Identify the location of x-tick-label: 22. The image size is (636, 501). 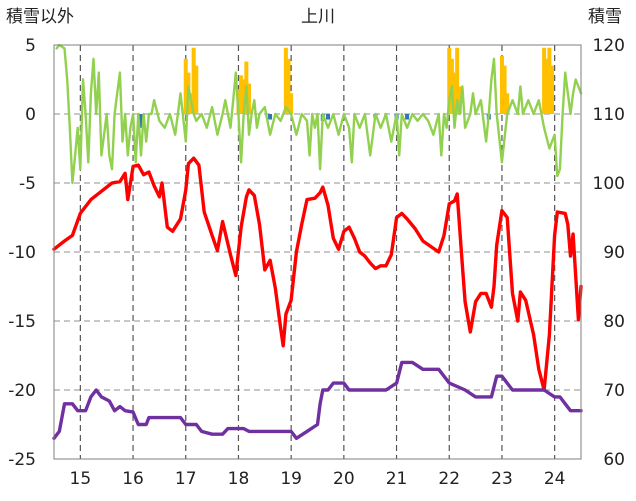
(449, 479).